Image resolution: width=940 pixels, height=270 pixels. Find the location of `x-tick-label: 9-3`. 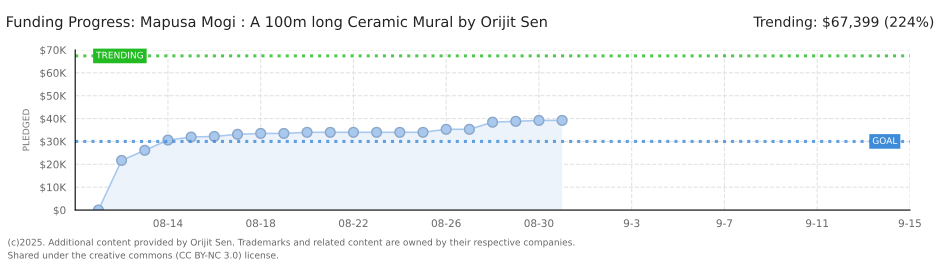

x-tick-label: 9-3 is located at coordinates (632, 223).